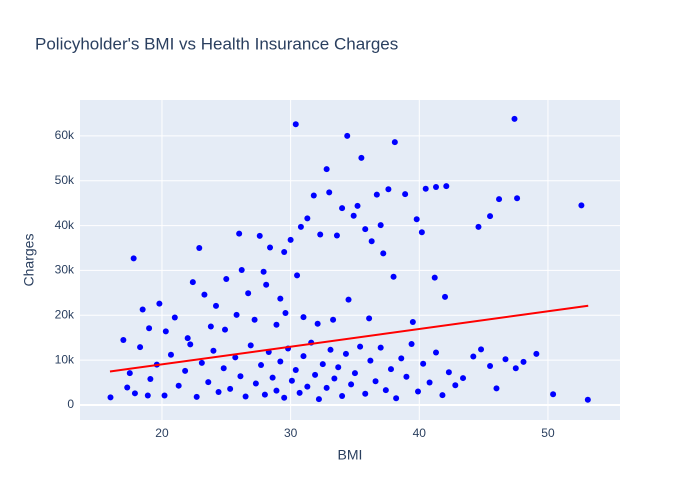 This screenshot has height=500, width=700. I want to click on y-tick-label: 60k, so click(65, 135).